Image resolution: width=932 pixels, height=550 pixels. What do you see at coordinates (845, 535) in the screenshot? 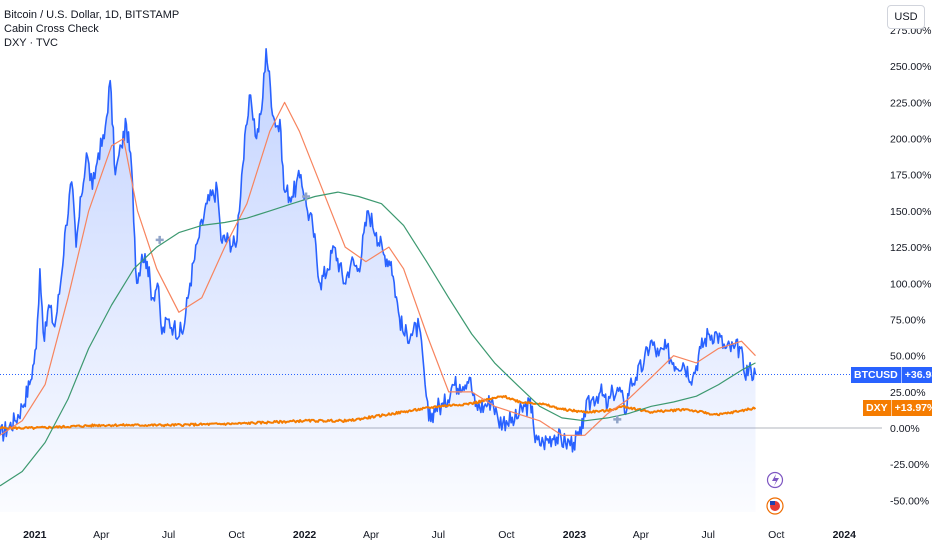
I see `x-tick-label: 2024` at bounding box center [845, 535].